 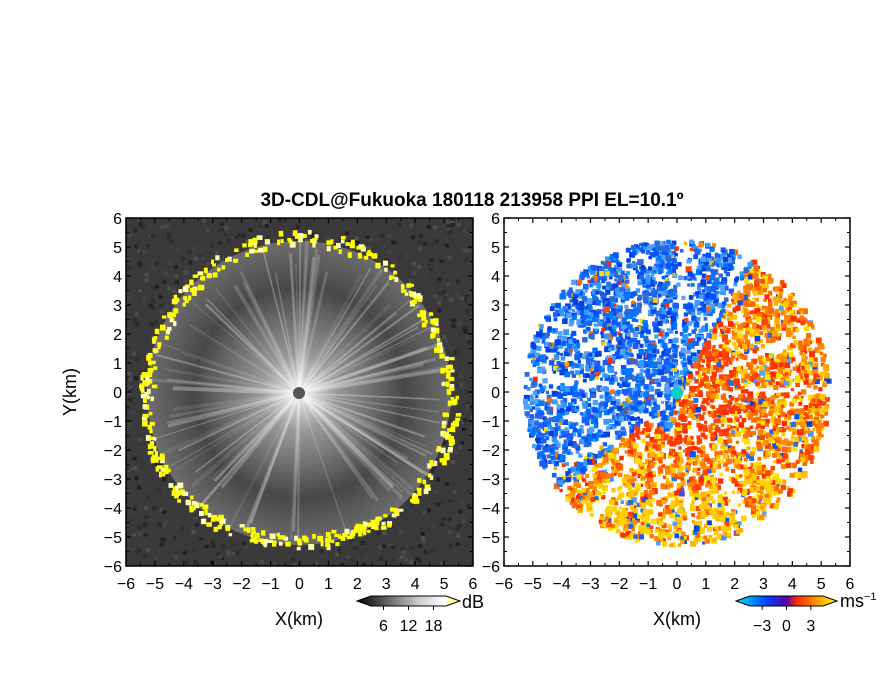 I want to click on right-xlabel: X(km), so click(x=677, y=619).